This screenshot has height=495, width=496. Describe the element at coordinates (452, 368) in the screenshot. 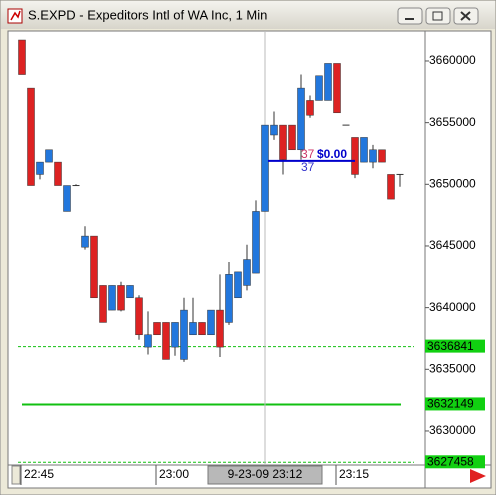

I see `y-tick-label: 3635000` at that location.